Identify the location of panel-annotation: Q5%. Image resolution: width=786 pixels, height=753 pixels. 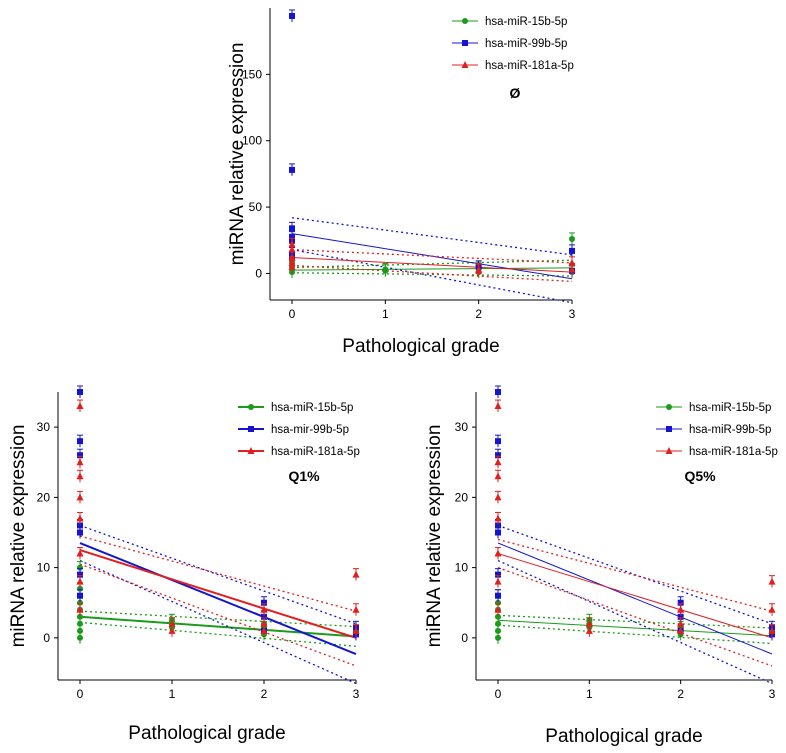
(700, 476).